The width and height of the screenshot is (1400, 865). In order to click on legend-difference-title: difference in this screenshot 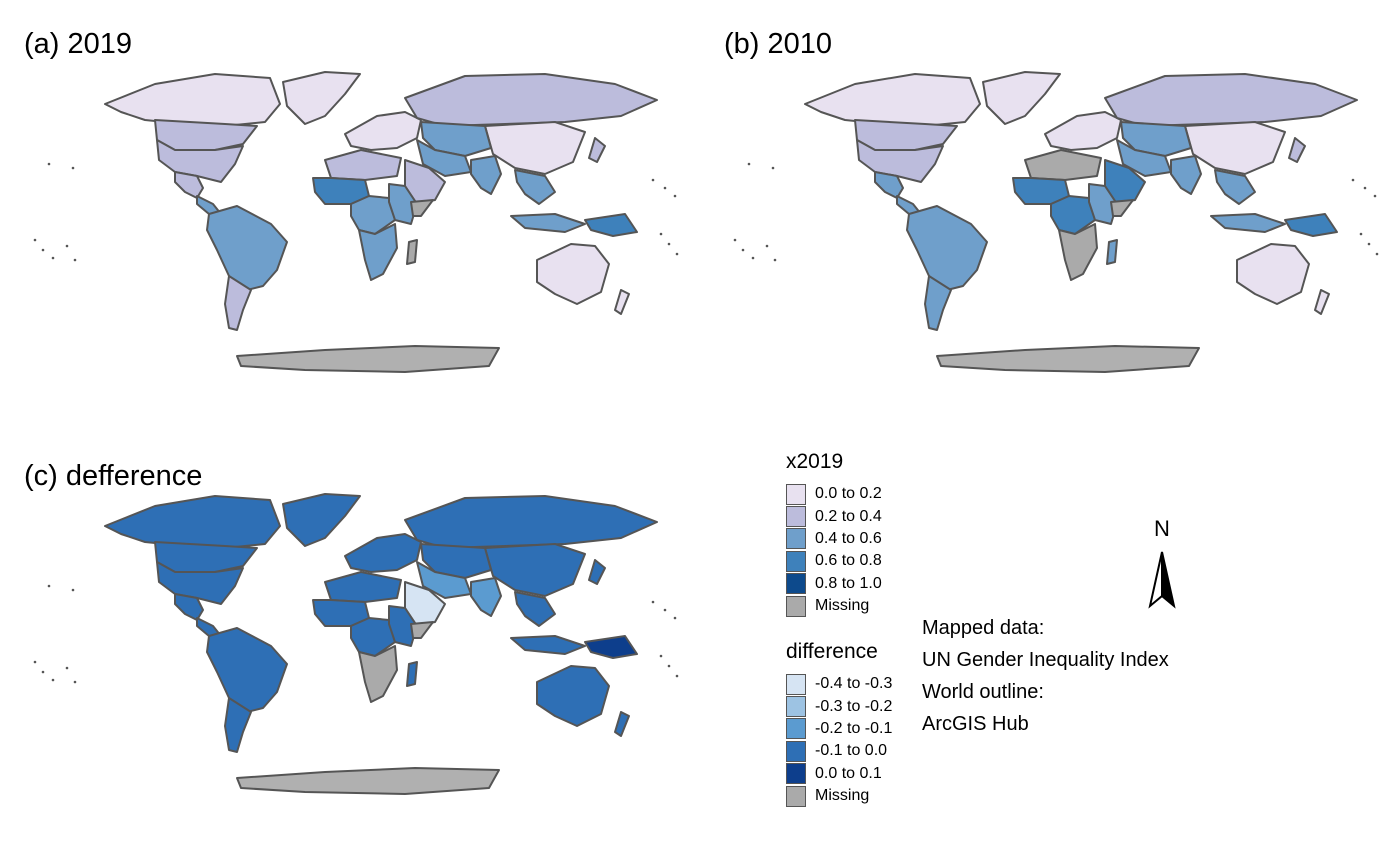, I will do `click(832, 651)`.